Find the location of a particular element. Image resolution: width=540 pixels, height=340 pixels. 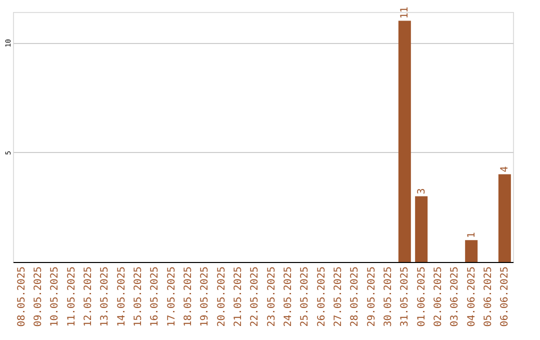

x-tick-label: 27.05.2025 is located at coordinates (338, 296).